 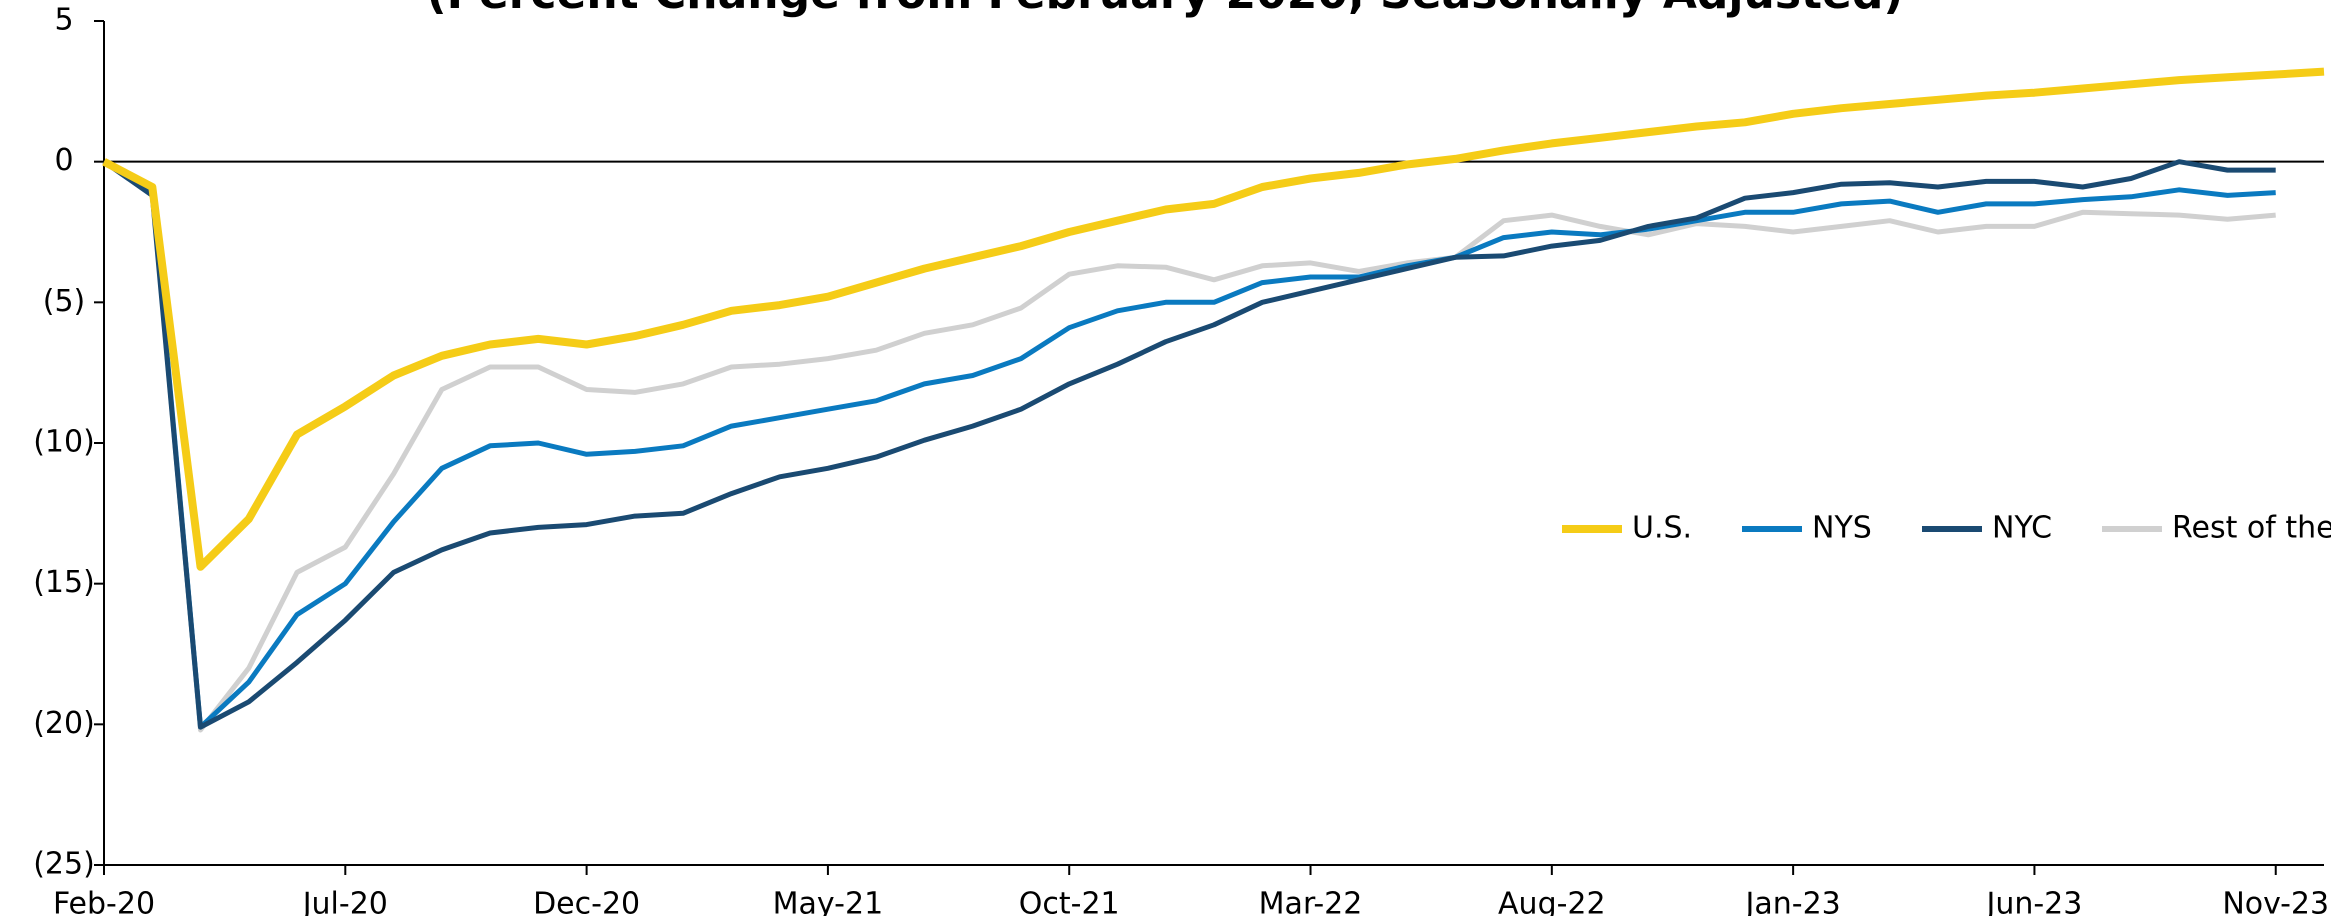 I want to click on y-tick-label: (10), so click(x=64, y=442).